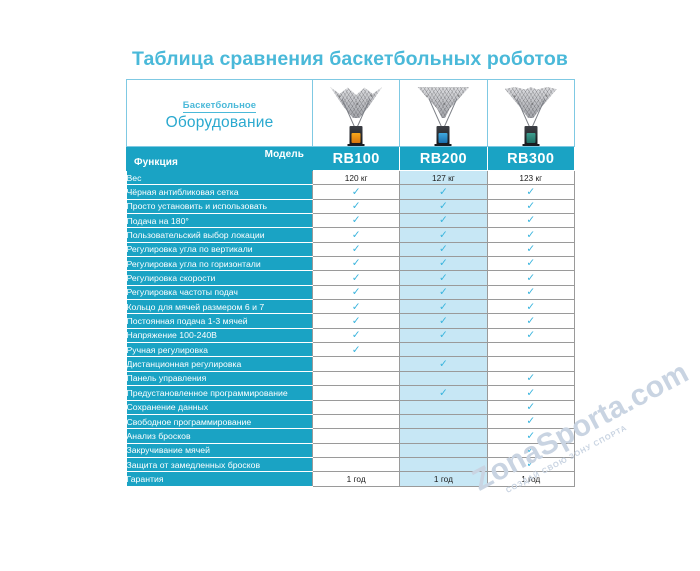 This screenshot has width=700, height=571. I want to click on basketball-robot-icon, so click(531, 115).